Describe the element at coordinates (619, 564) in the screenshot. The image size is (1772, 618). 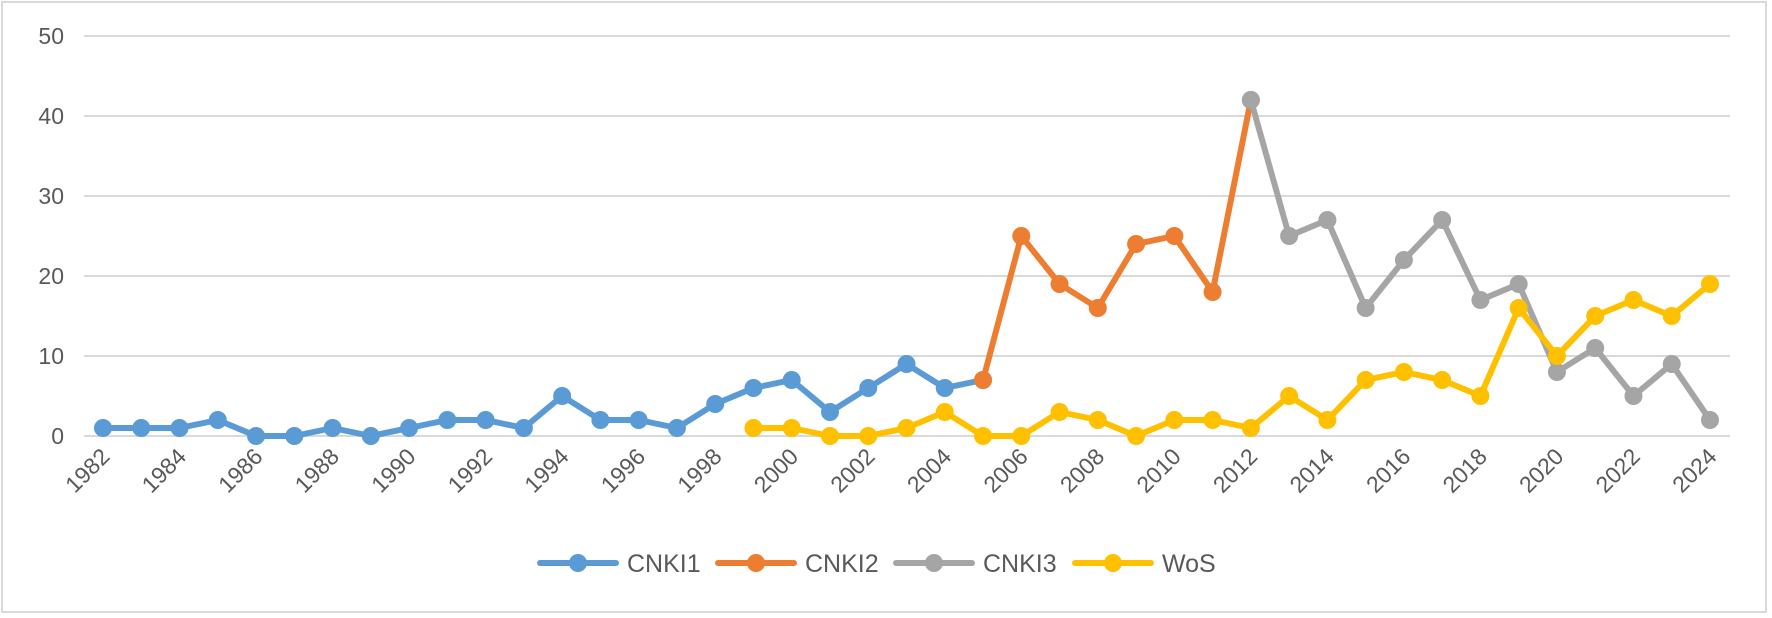
I see `legend-item-cnki1: CNKI1` at that location.